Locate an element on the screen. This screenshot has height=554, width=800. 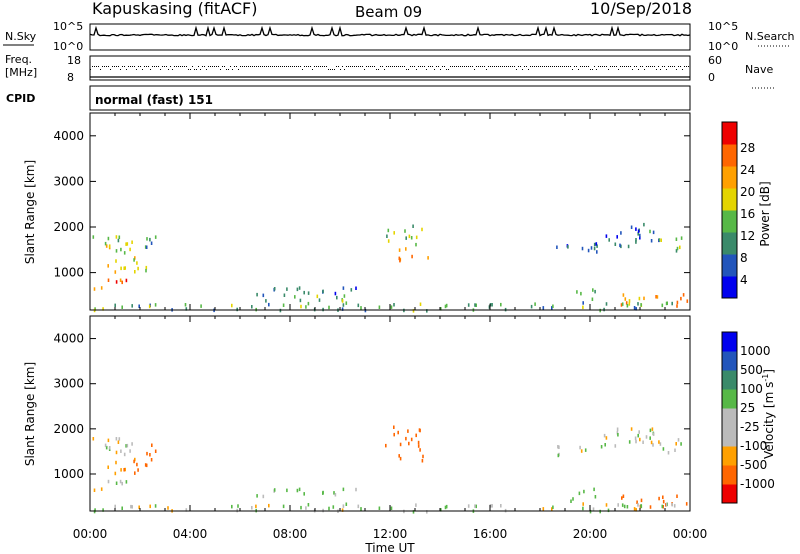
freq-tick-top: 18 is located at coordinates (74, 60).